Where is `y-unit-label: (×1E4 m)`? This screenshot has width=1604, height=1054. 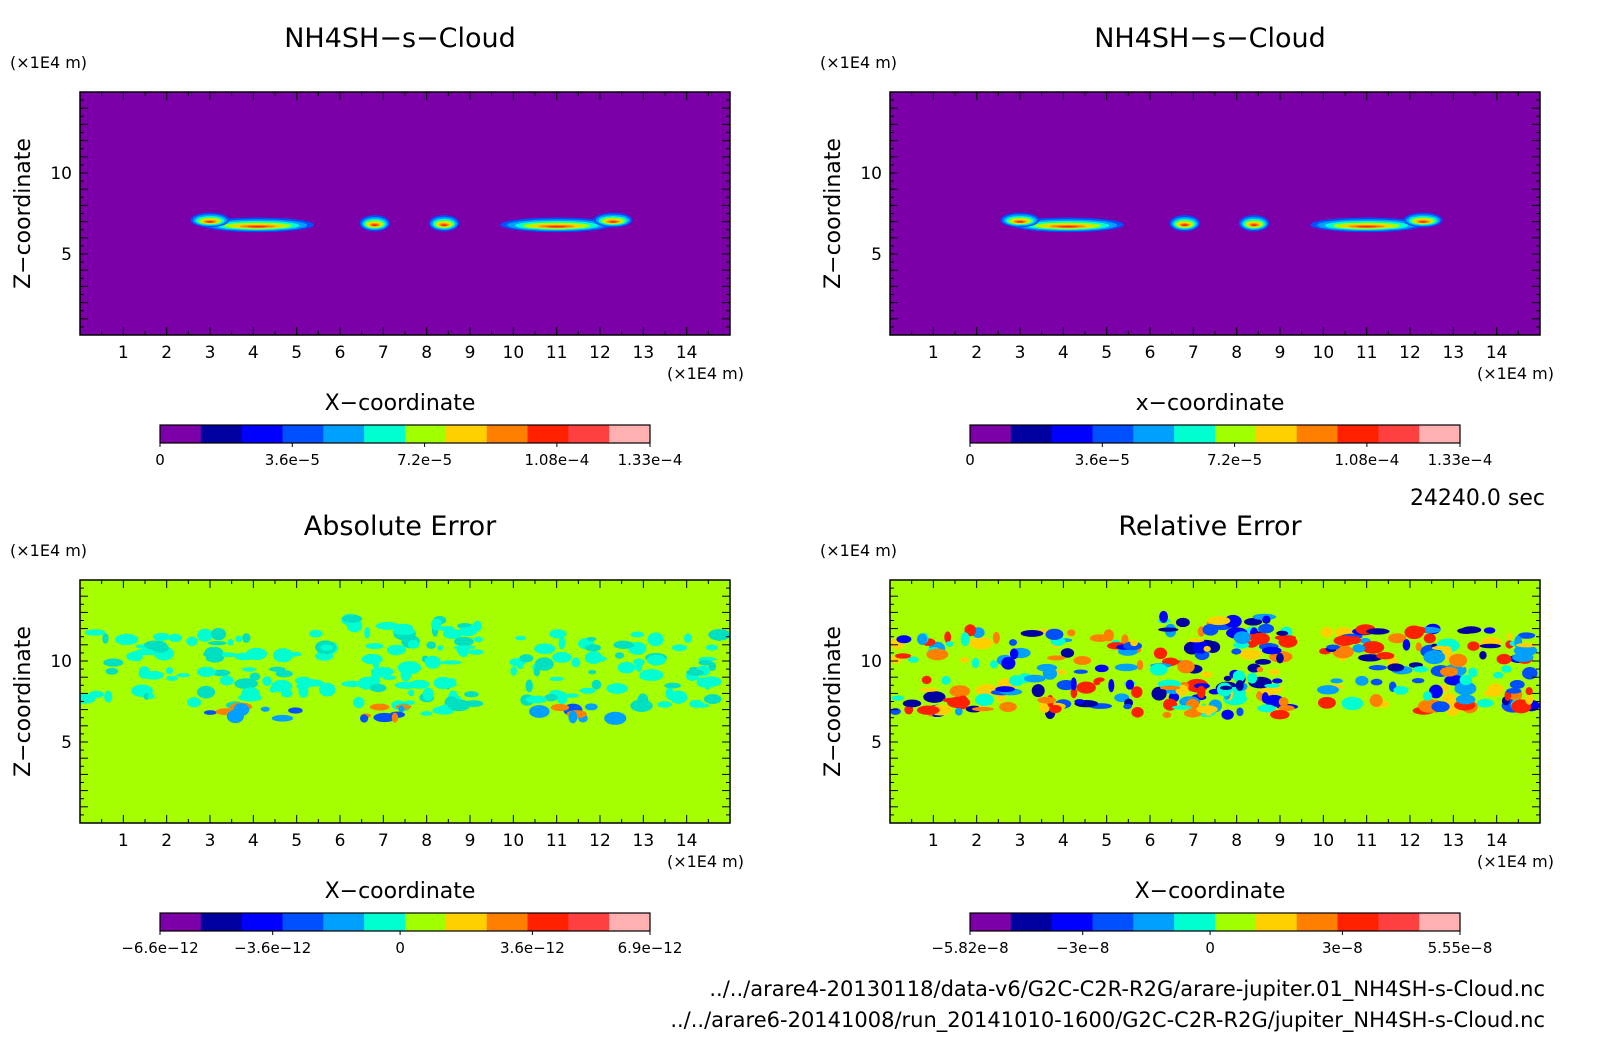
y-unit-label: (×1E4 m) is located at coordinates (858, 550).